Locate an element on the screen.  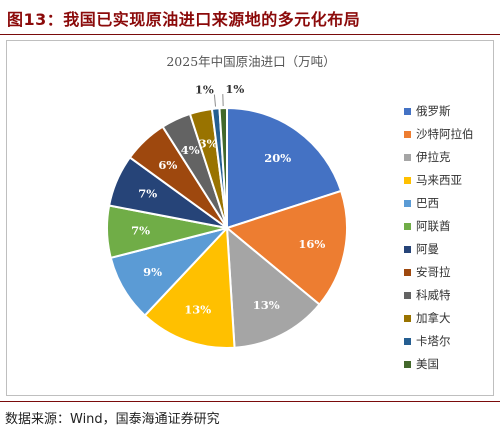
legend-item-3: 马来西亚 is located at coordinates (449, 183).